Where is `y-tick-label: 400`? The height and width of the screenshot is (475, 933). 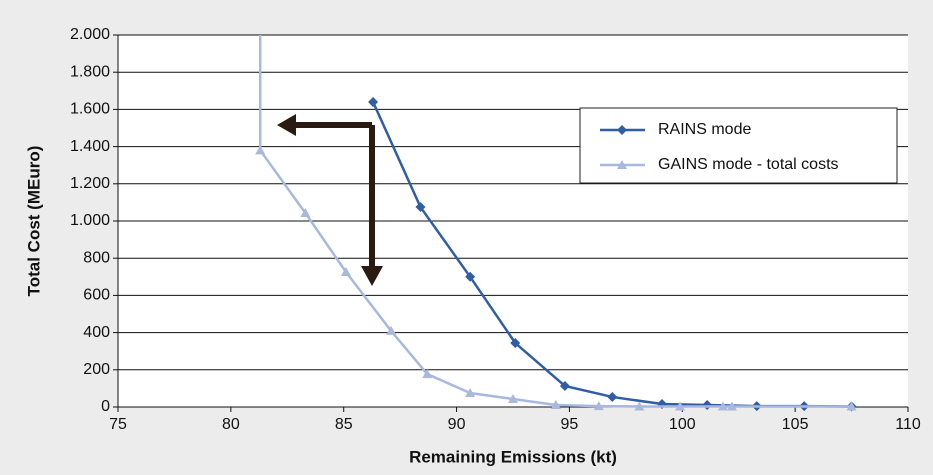 y-tick-label: 400 is located at coordinates (96, 332).